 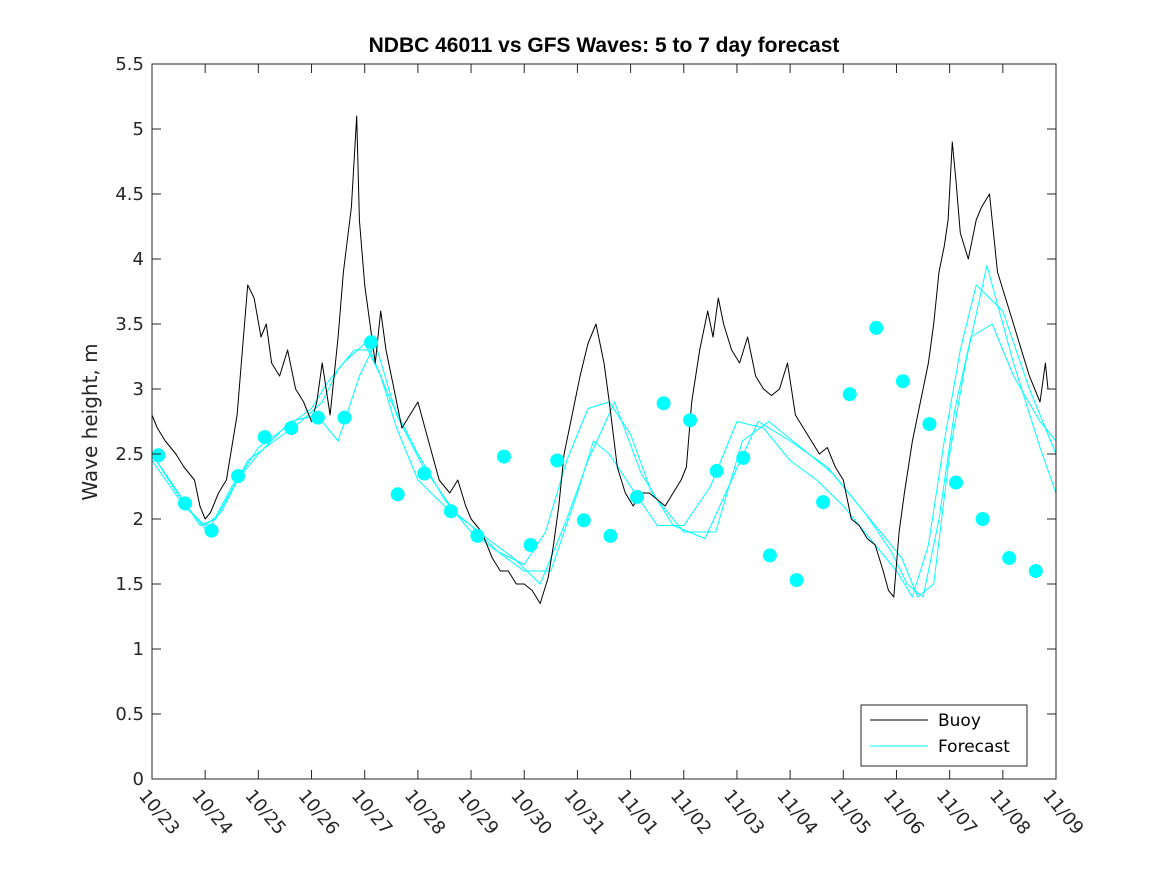 I want to click on y-tick-label: 2.5, so click(x=129, y=454).